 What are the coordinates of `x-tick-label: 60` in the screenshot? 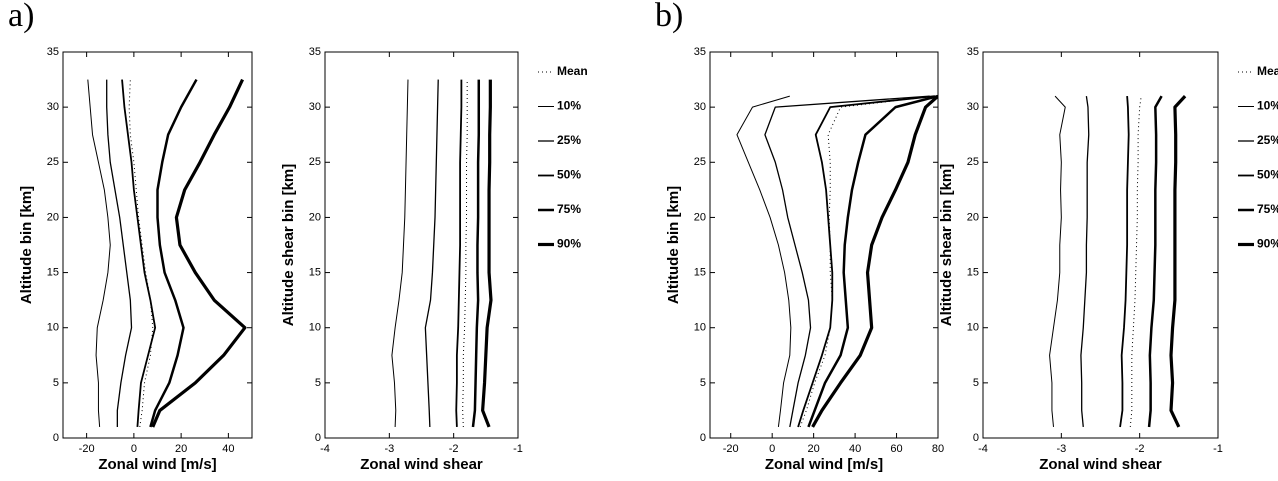 It's located at (896, 449).